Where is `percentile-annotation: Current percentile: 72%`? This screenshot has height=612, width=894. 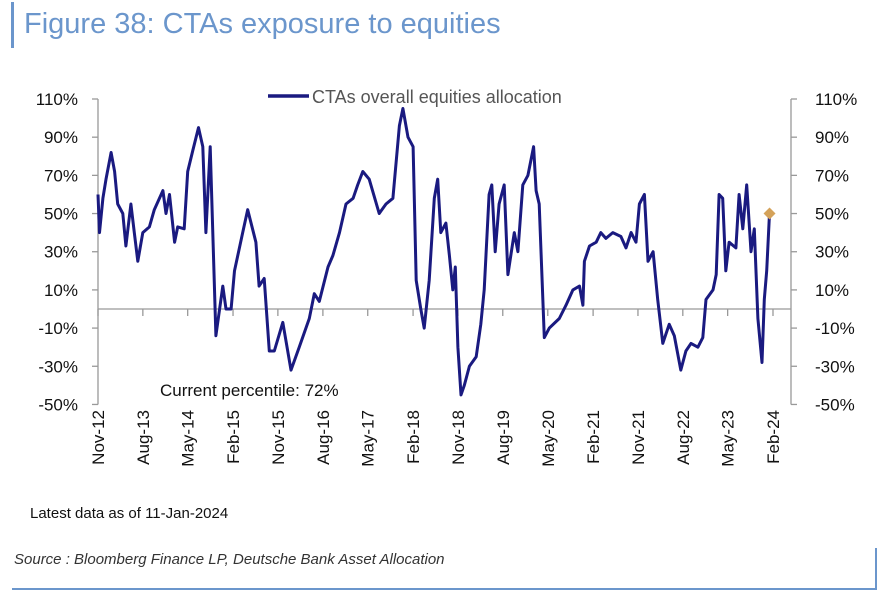 percentile-annotation: Current percentile: 72% is located at coordinates (249, 390).